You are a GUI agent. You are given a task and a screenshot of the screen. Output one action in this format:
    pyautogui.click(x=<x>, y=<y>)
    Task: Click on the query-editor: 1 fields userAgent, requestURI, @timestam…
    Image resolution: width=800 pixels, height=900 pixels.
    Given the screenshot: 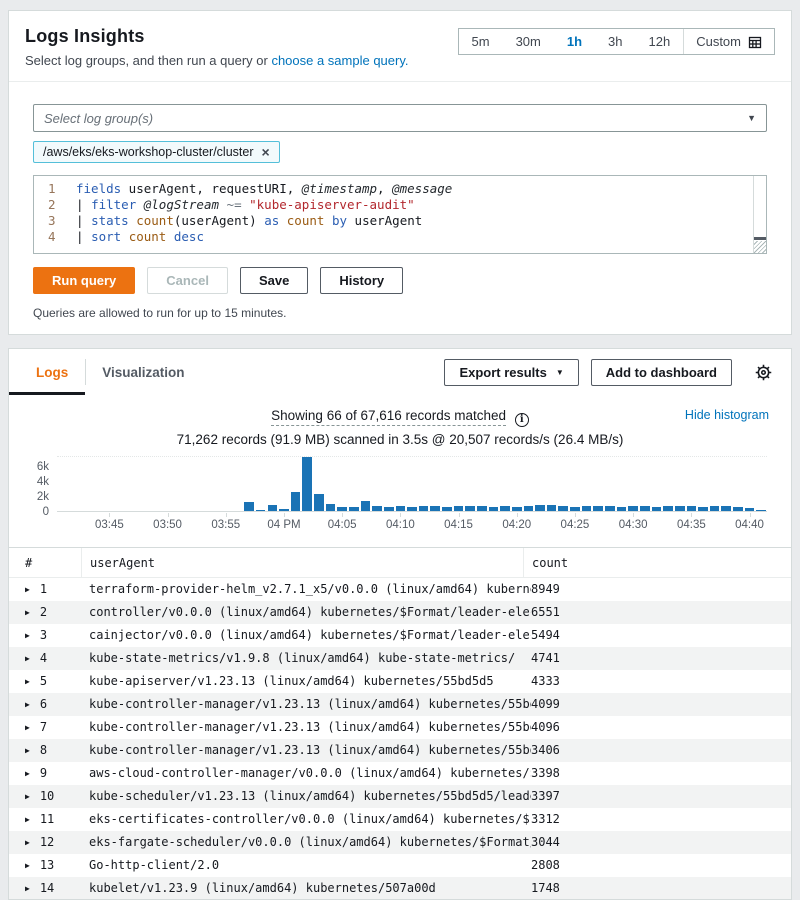 What is the action you would take?
    pyautogui.click(x=400, y=214)
    